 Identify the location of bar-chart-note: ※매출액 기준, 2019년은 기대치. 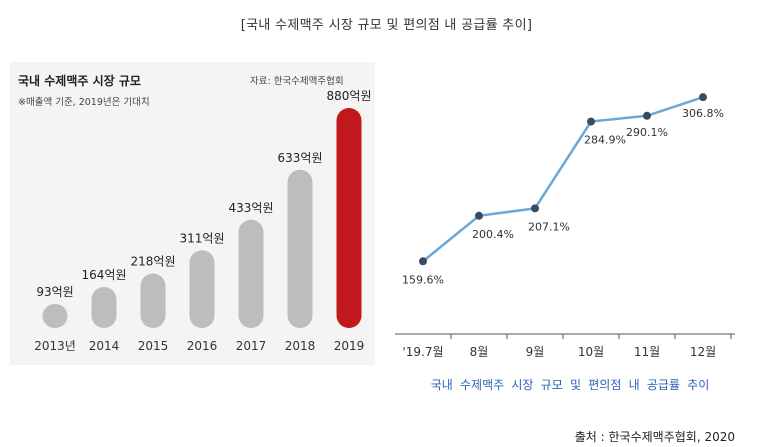
(84, 102).